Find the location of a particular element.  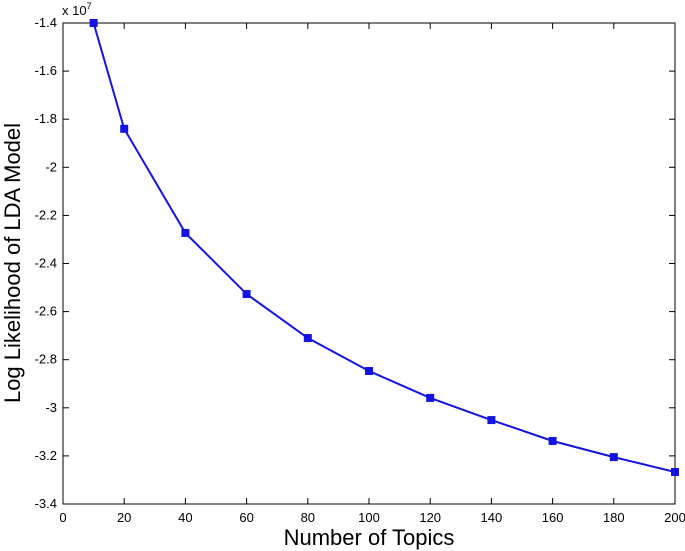

y-tick-label: -2.6 is located at coordinates (46, 311).